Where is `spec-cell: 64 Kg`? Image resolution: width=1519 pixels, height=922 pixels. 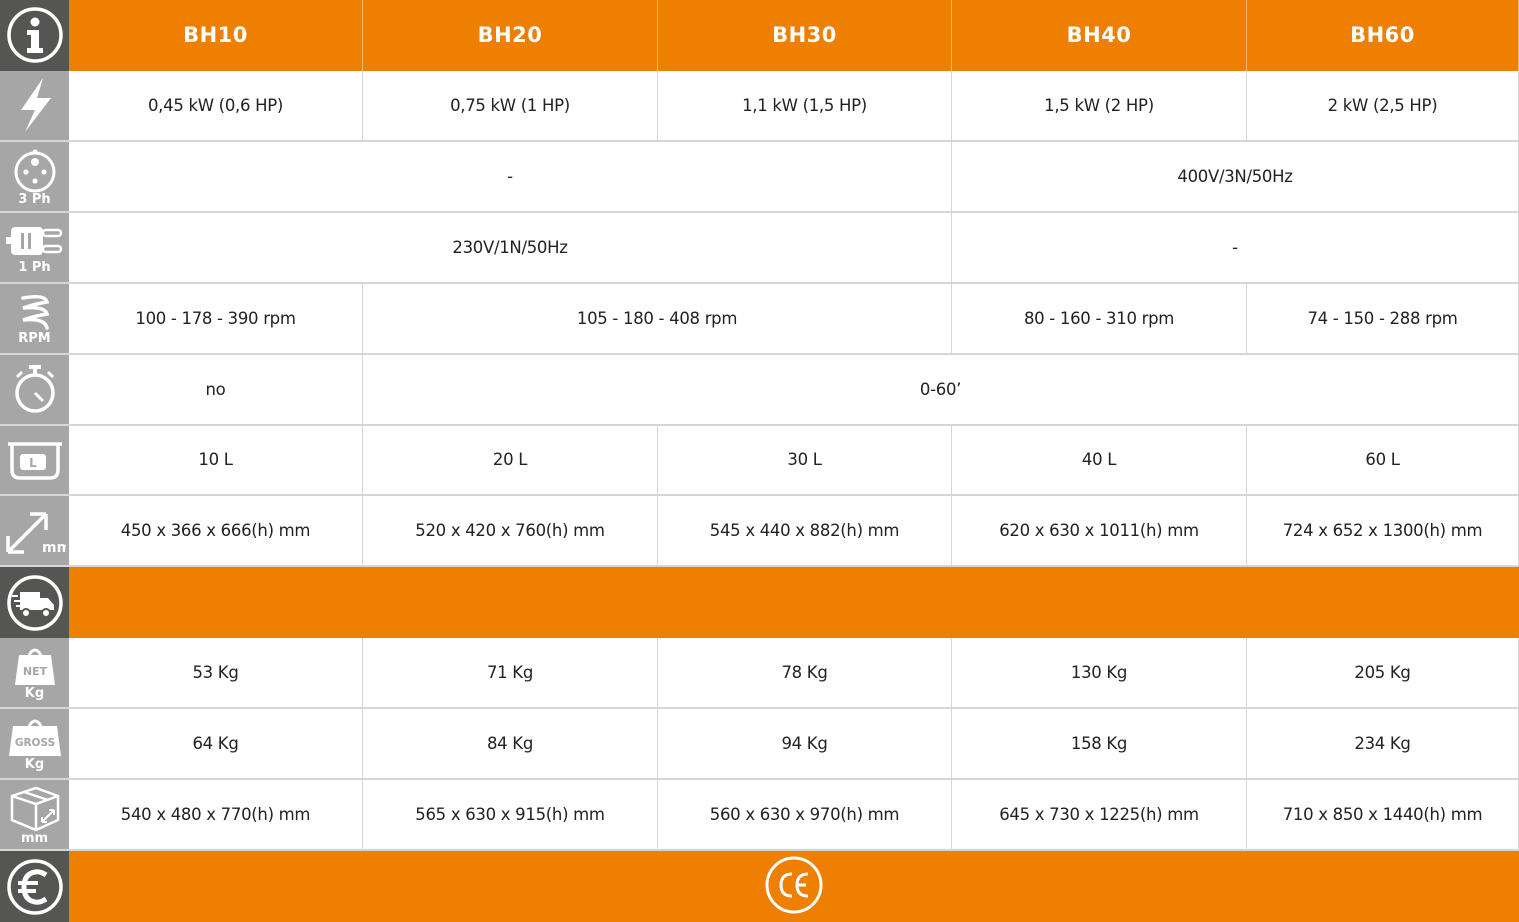
spec-cell: 64 Kg is located at coordinates (216, 745).